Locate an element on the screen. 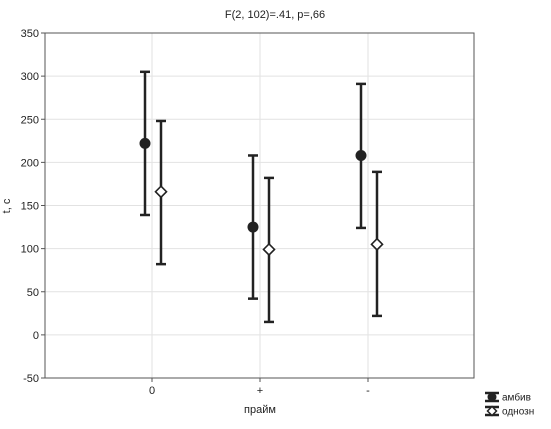 This screenshot has width=551, height=429. y-tick-label: 0 is located at coordinates (36, 336).